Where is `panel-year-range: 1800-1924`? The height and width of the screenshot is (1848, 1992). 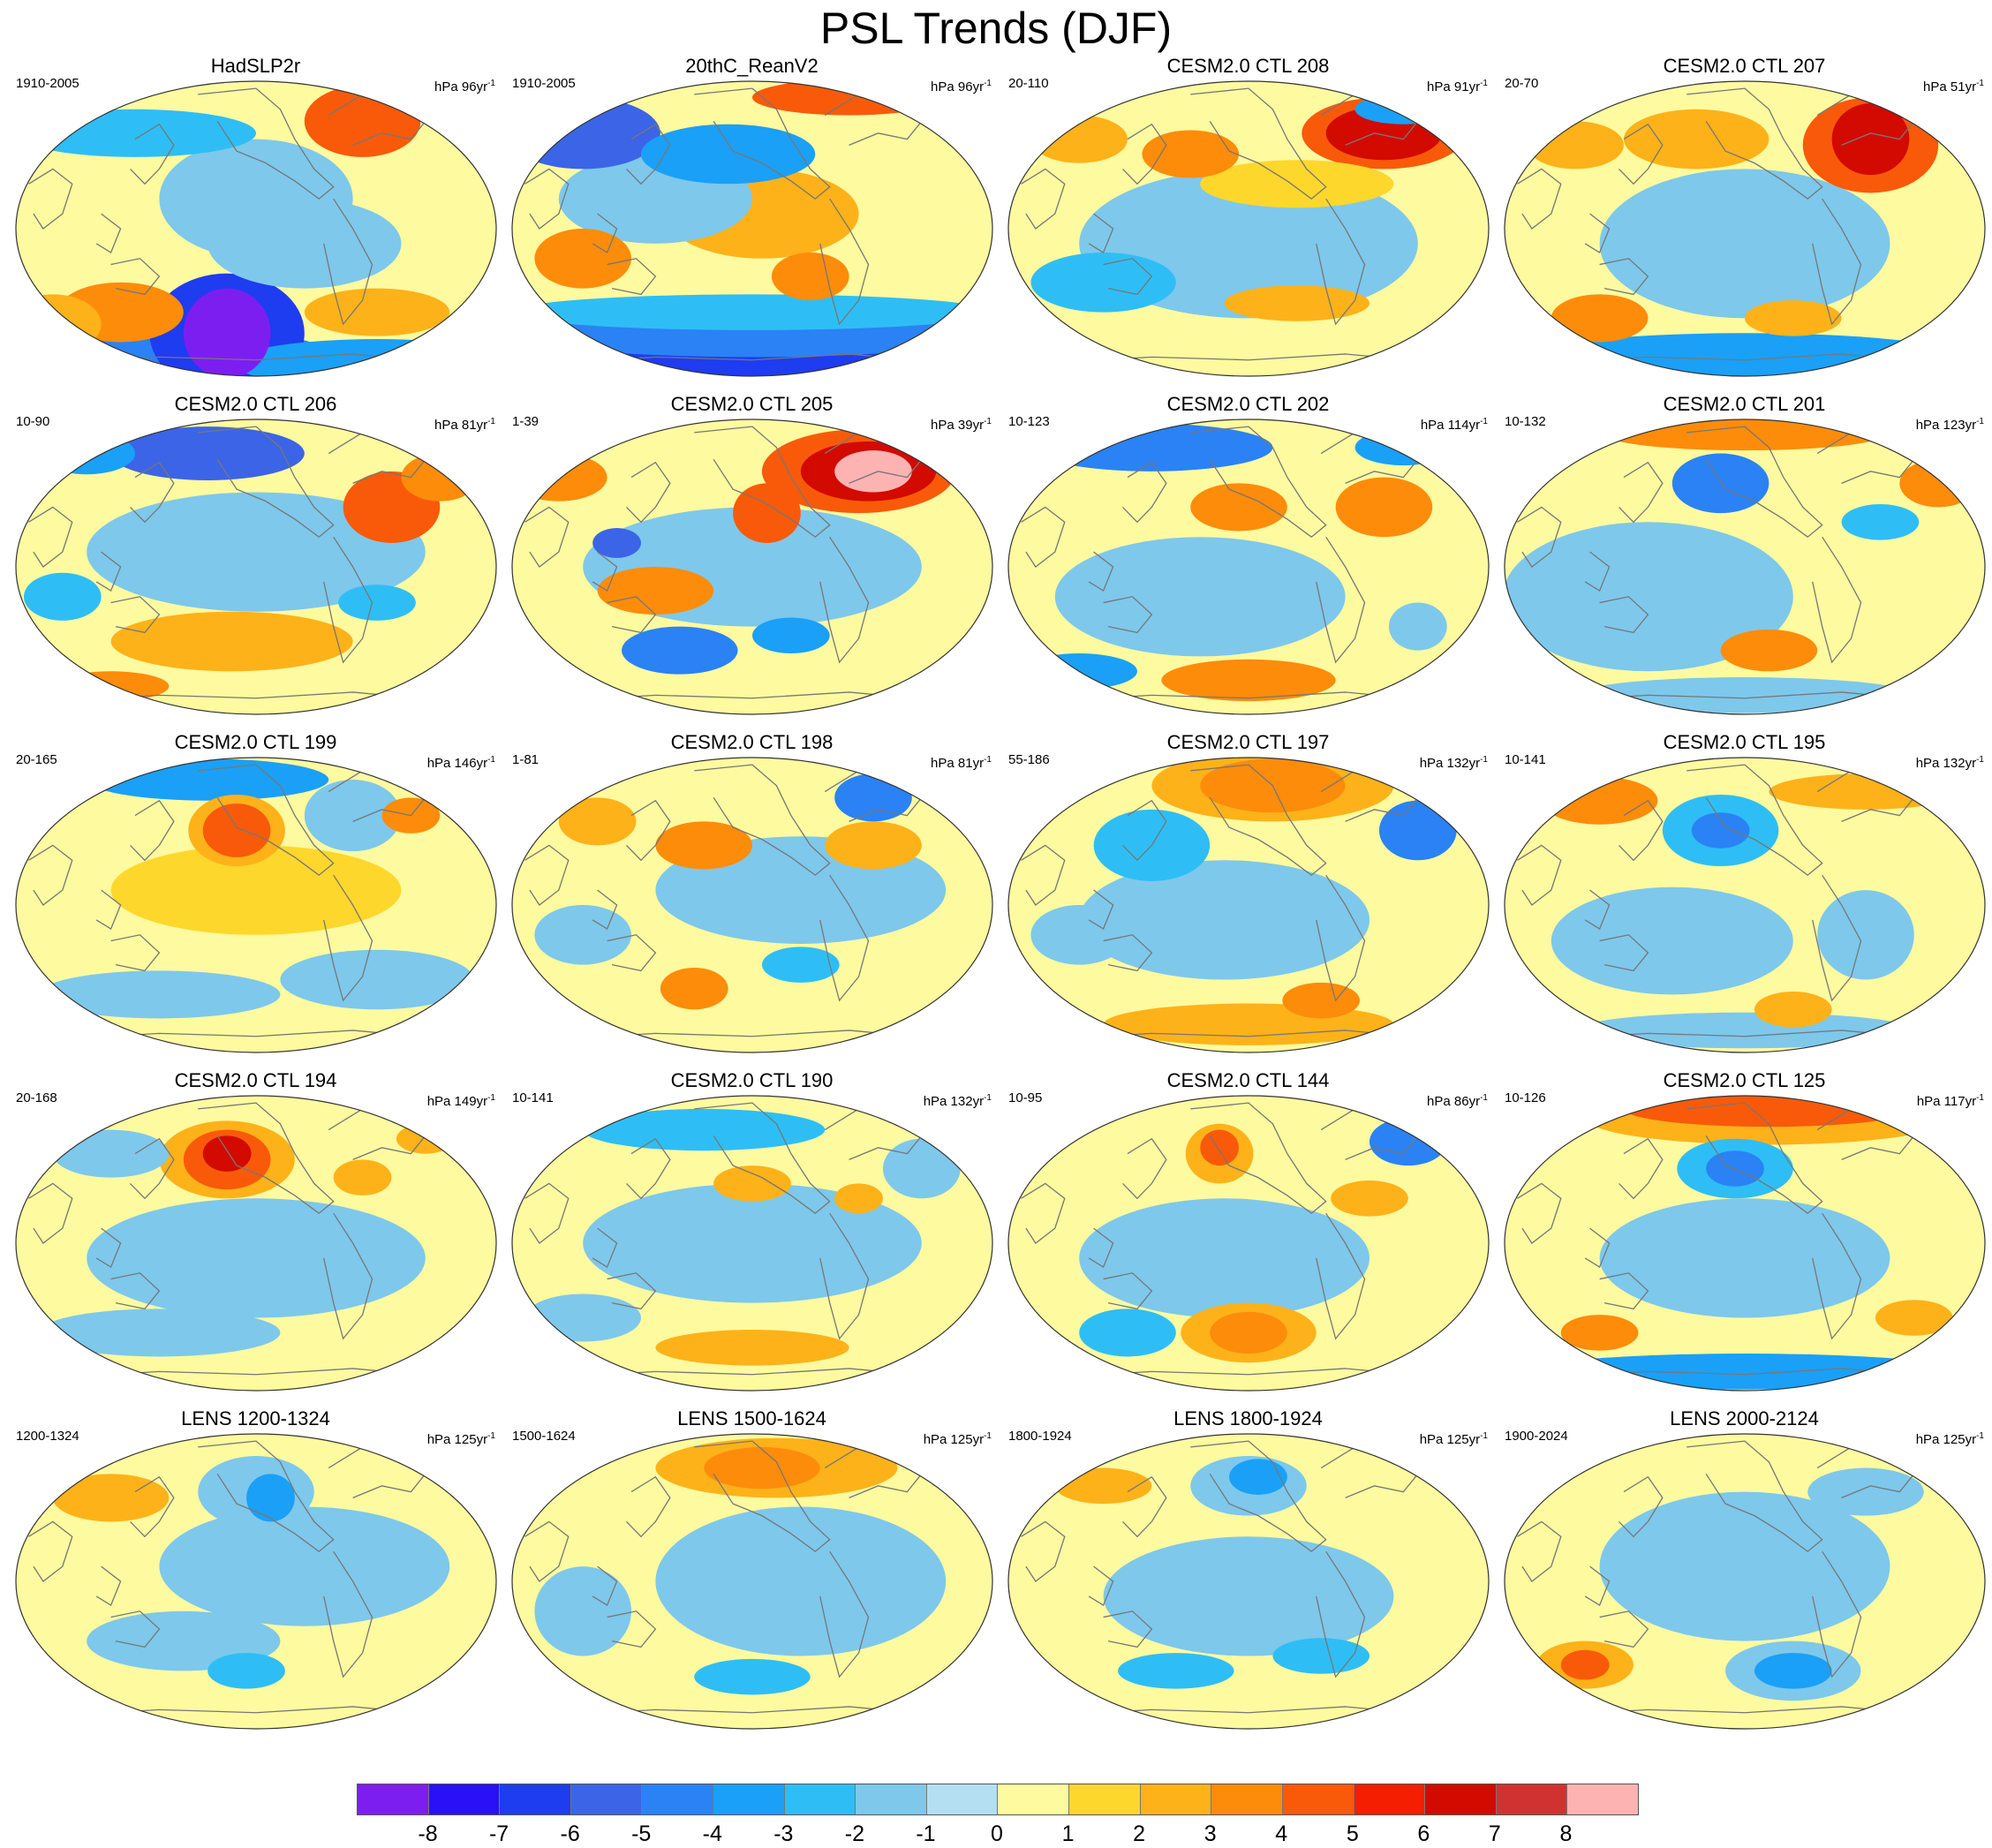 panel-year-range: 1800-1924 is located at coordinates (1040, 1436).